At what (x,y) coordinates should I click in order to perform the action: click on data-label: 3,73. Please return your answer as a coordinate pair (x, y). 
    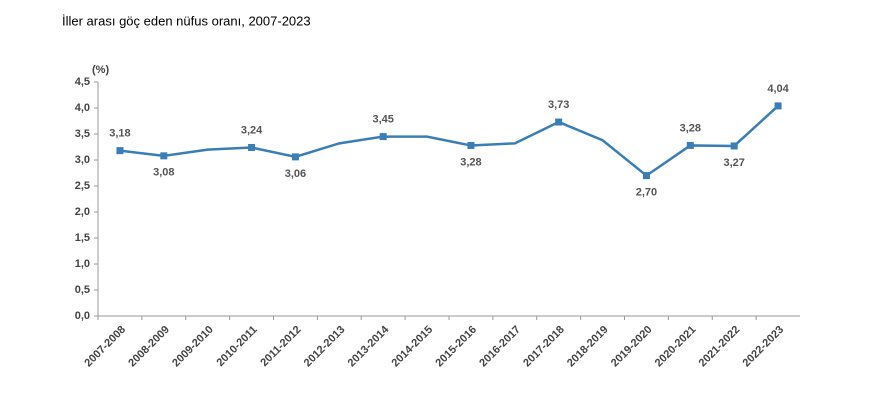
    Looking at the image, I should click on (558, 105).